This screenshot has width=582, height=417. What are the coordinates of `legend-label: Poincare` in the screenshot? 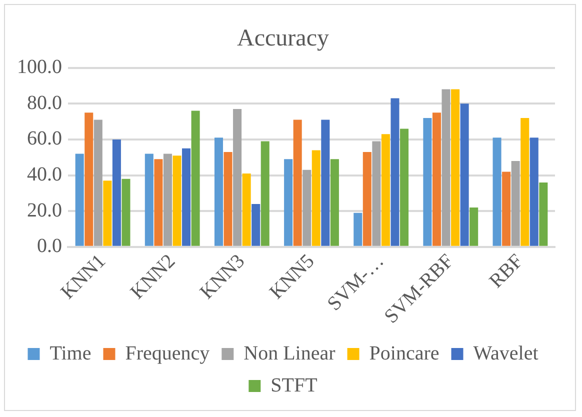 It's located at (404, 353).